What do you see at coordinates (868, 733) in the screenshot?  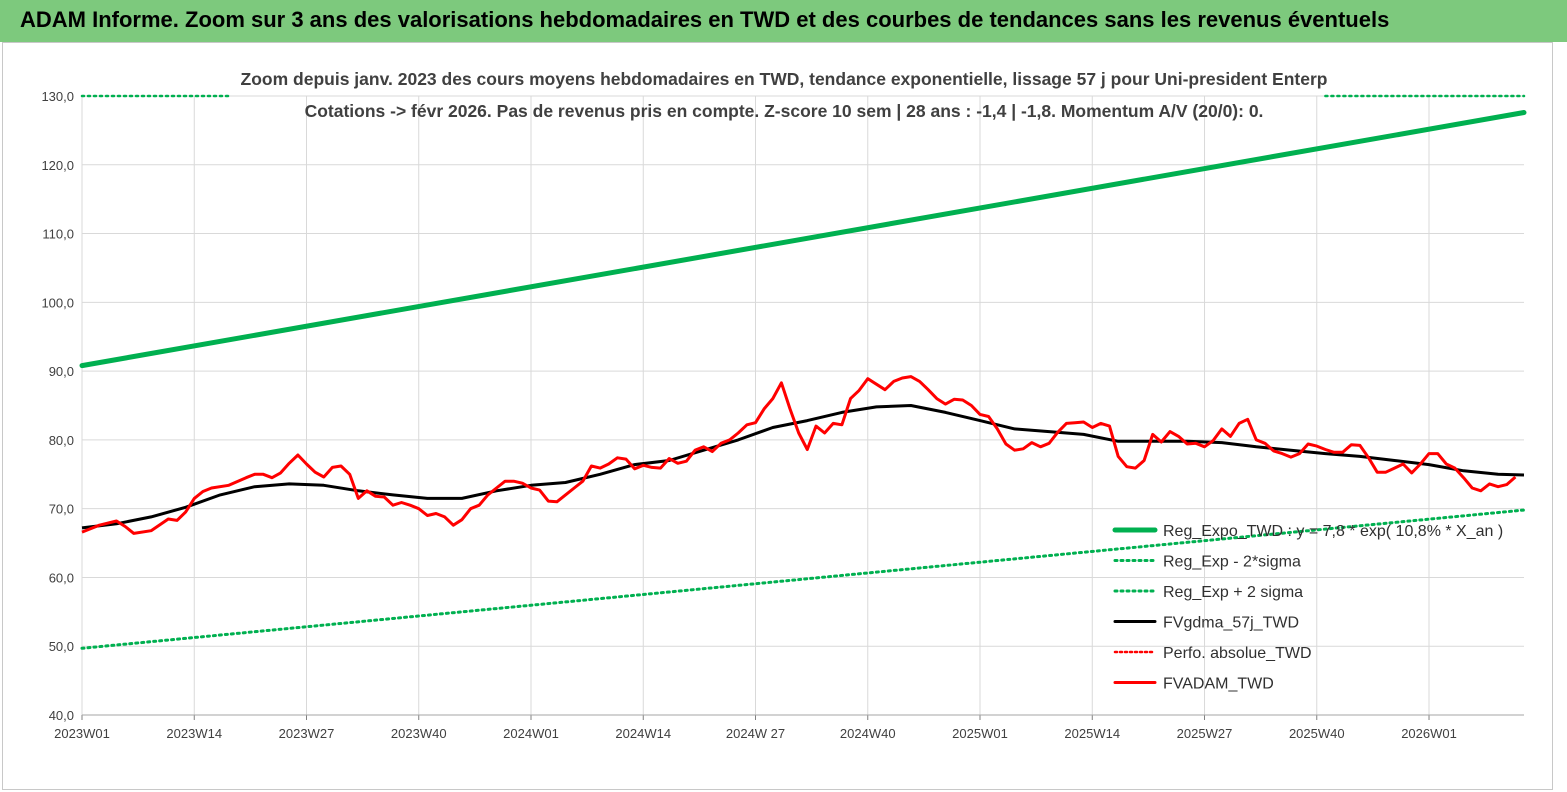 I see `x-tick-label: 2024W40` at bounding box center [868, 733].